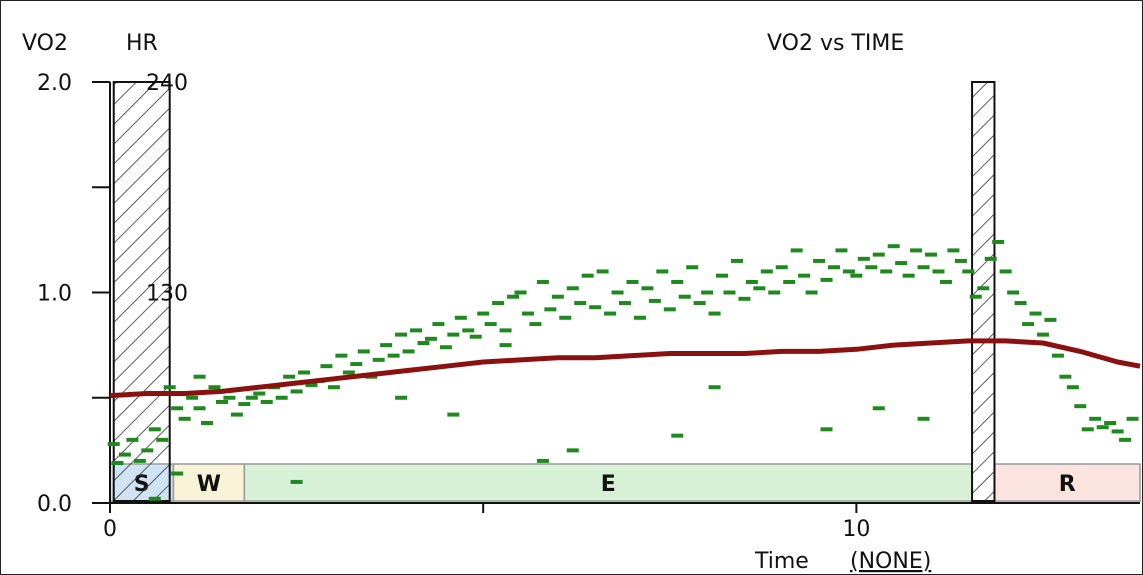  Describe the element at coordinates (54, 504) in the screenshot. I see `y-tick-label: 0.0` at that location.